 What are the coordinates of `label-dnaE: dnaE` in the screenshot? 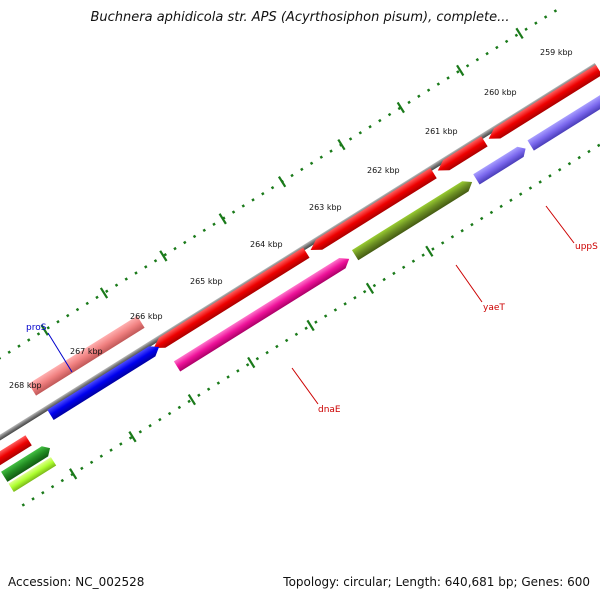 It's located at (329, 410).